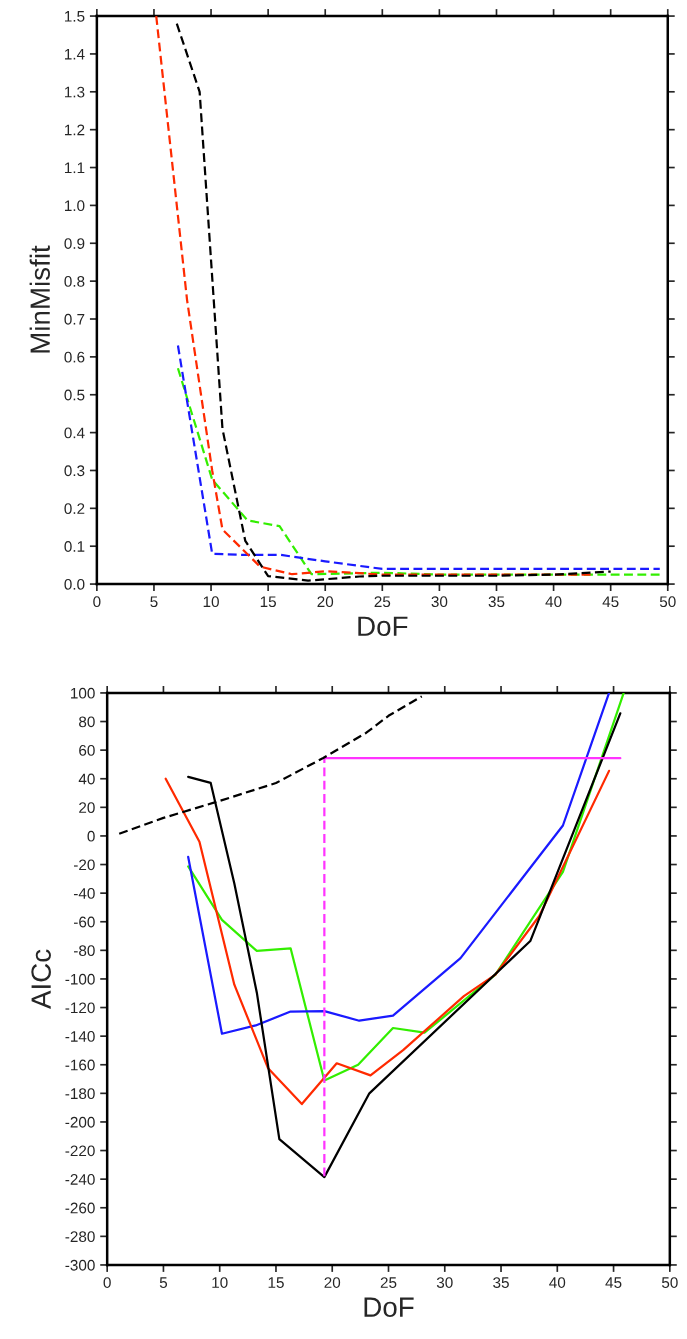 This screenshot has height=1339, width=687. What do you see at coordinates (80, 1122) in the screenshot?
I see `y-tick-label: -200` at bounding box center [80, 1122].